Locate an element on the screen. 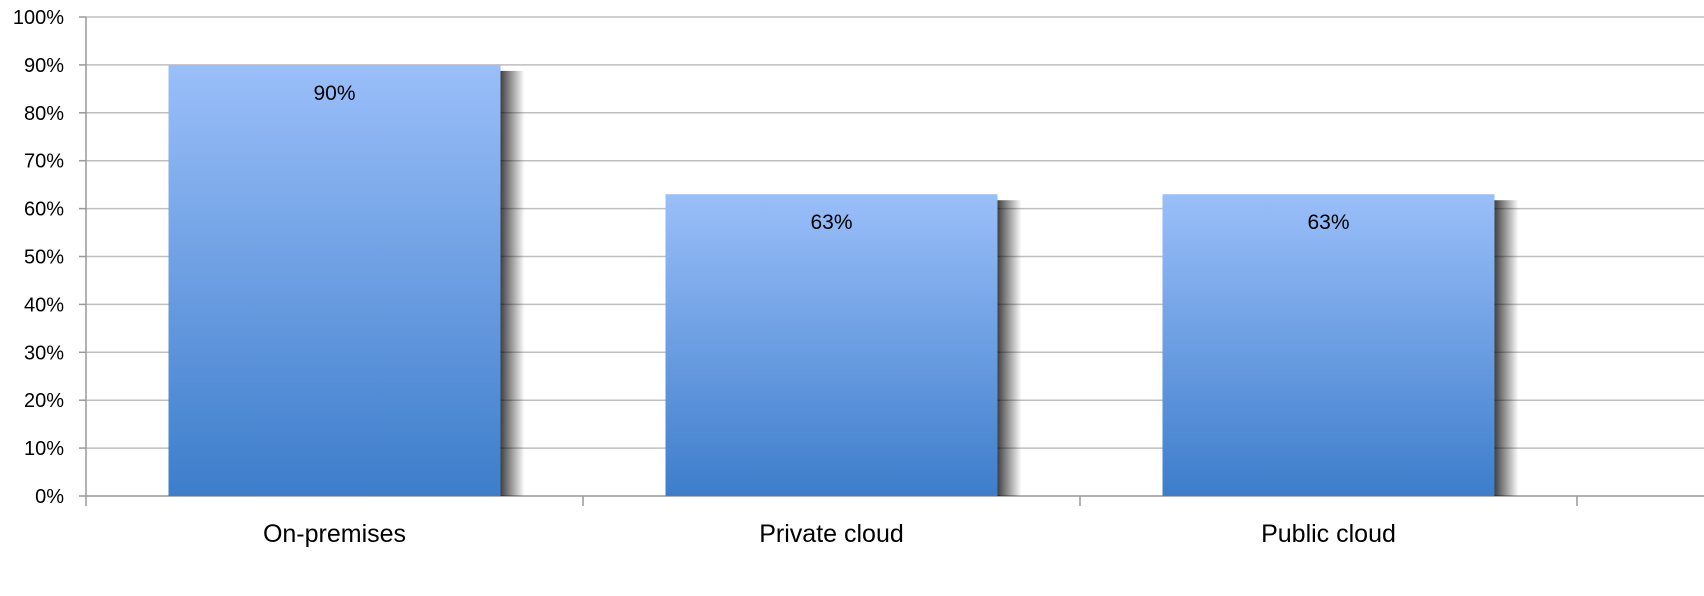  category-label: Private cloud is located at coordinates (831, 534).